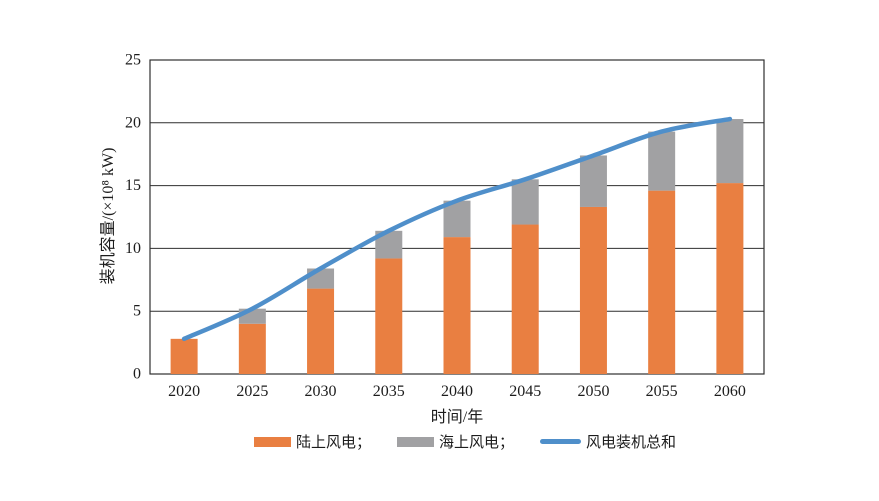 This screenshot has height=501, width=879. I want to click on x-tick-label: 2050, so click(593, 391).